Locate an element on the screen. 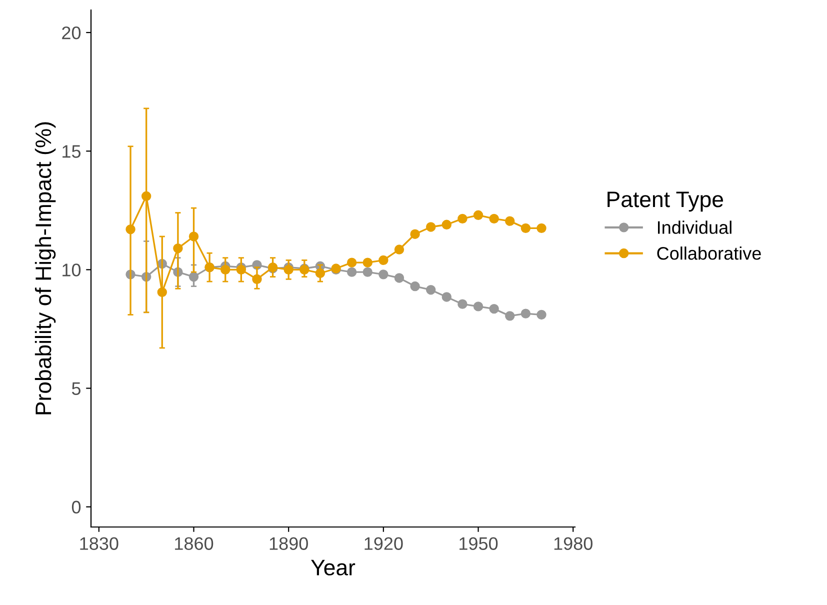 The width and height of the screenshot is (827, 605). y-tick-label: 5 is located at coordinates (76, 388).